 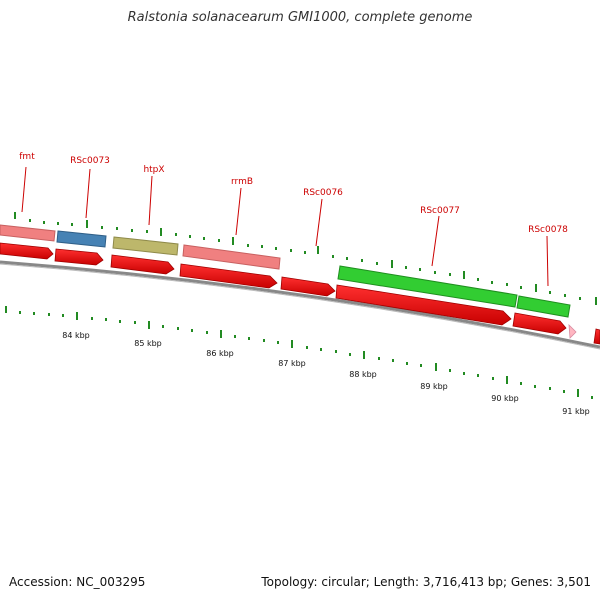 I want to click on kbp-label: 87 kbp, so click(x=292, y=363).